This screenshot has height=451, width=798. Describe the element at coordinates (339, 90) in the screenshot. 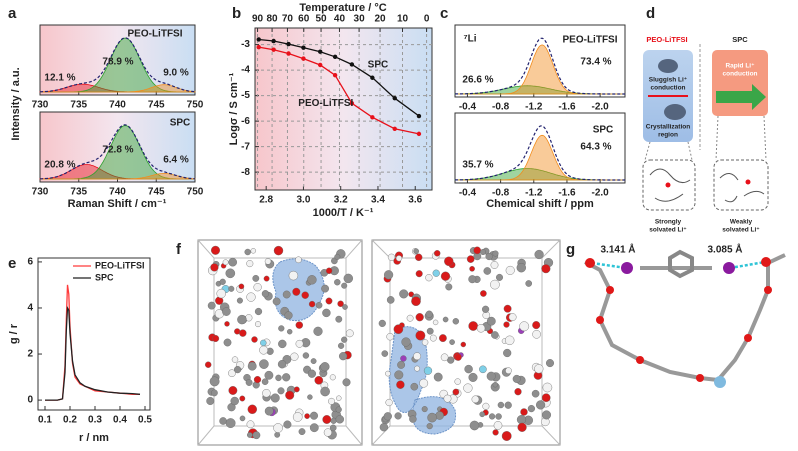

I see `series-line` at that location.